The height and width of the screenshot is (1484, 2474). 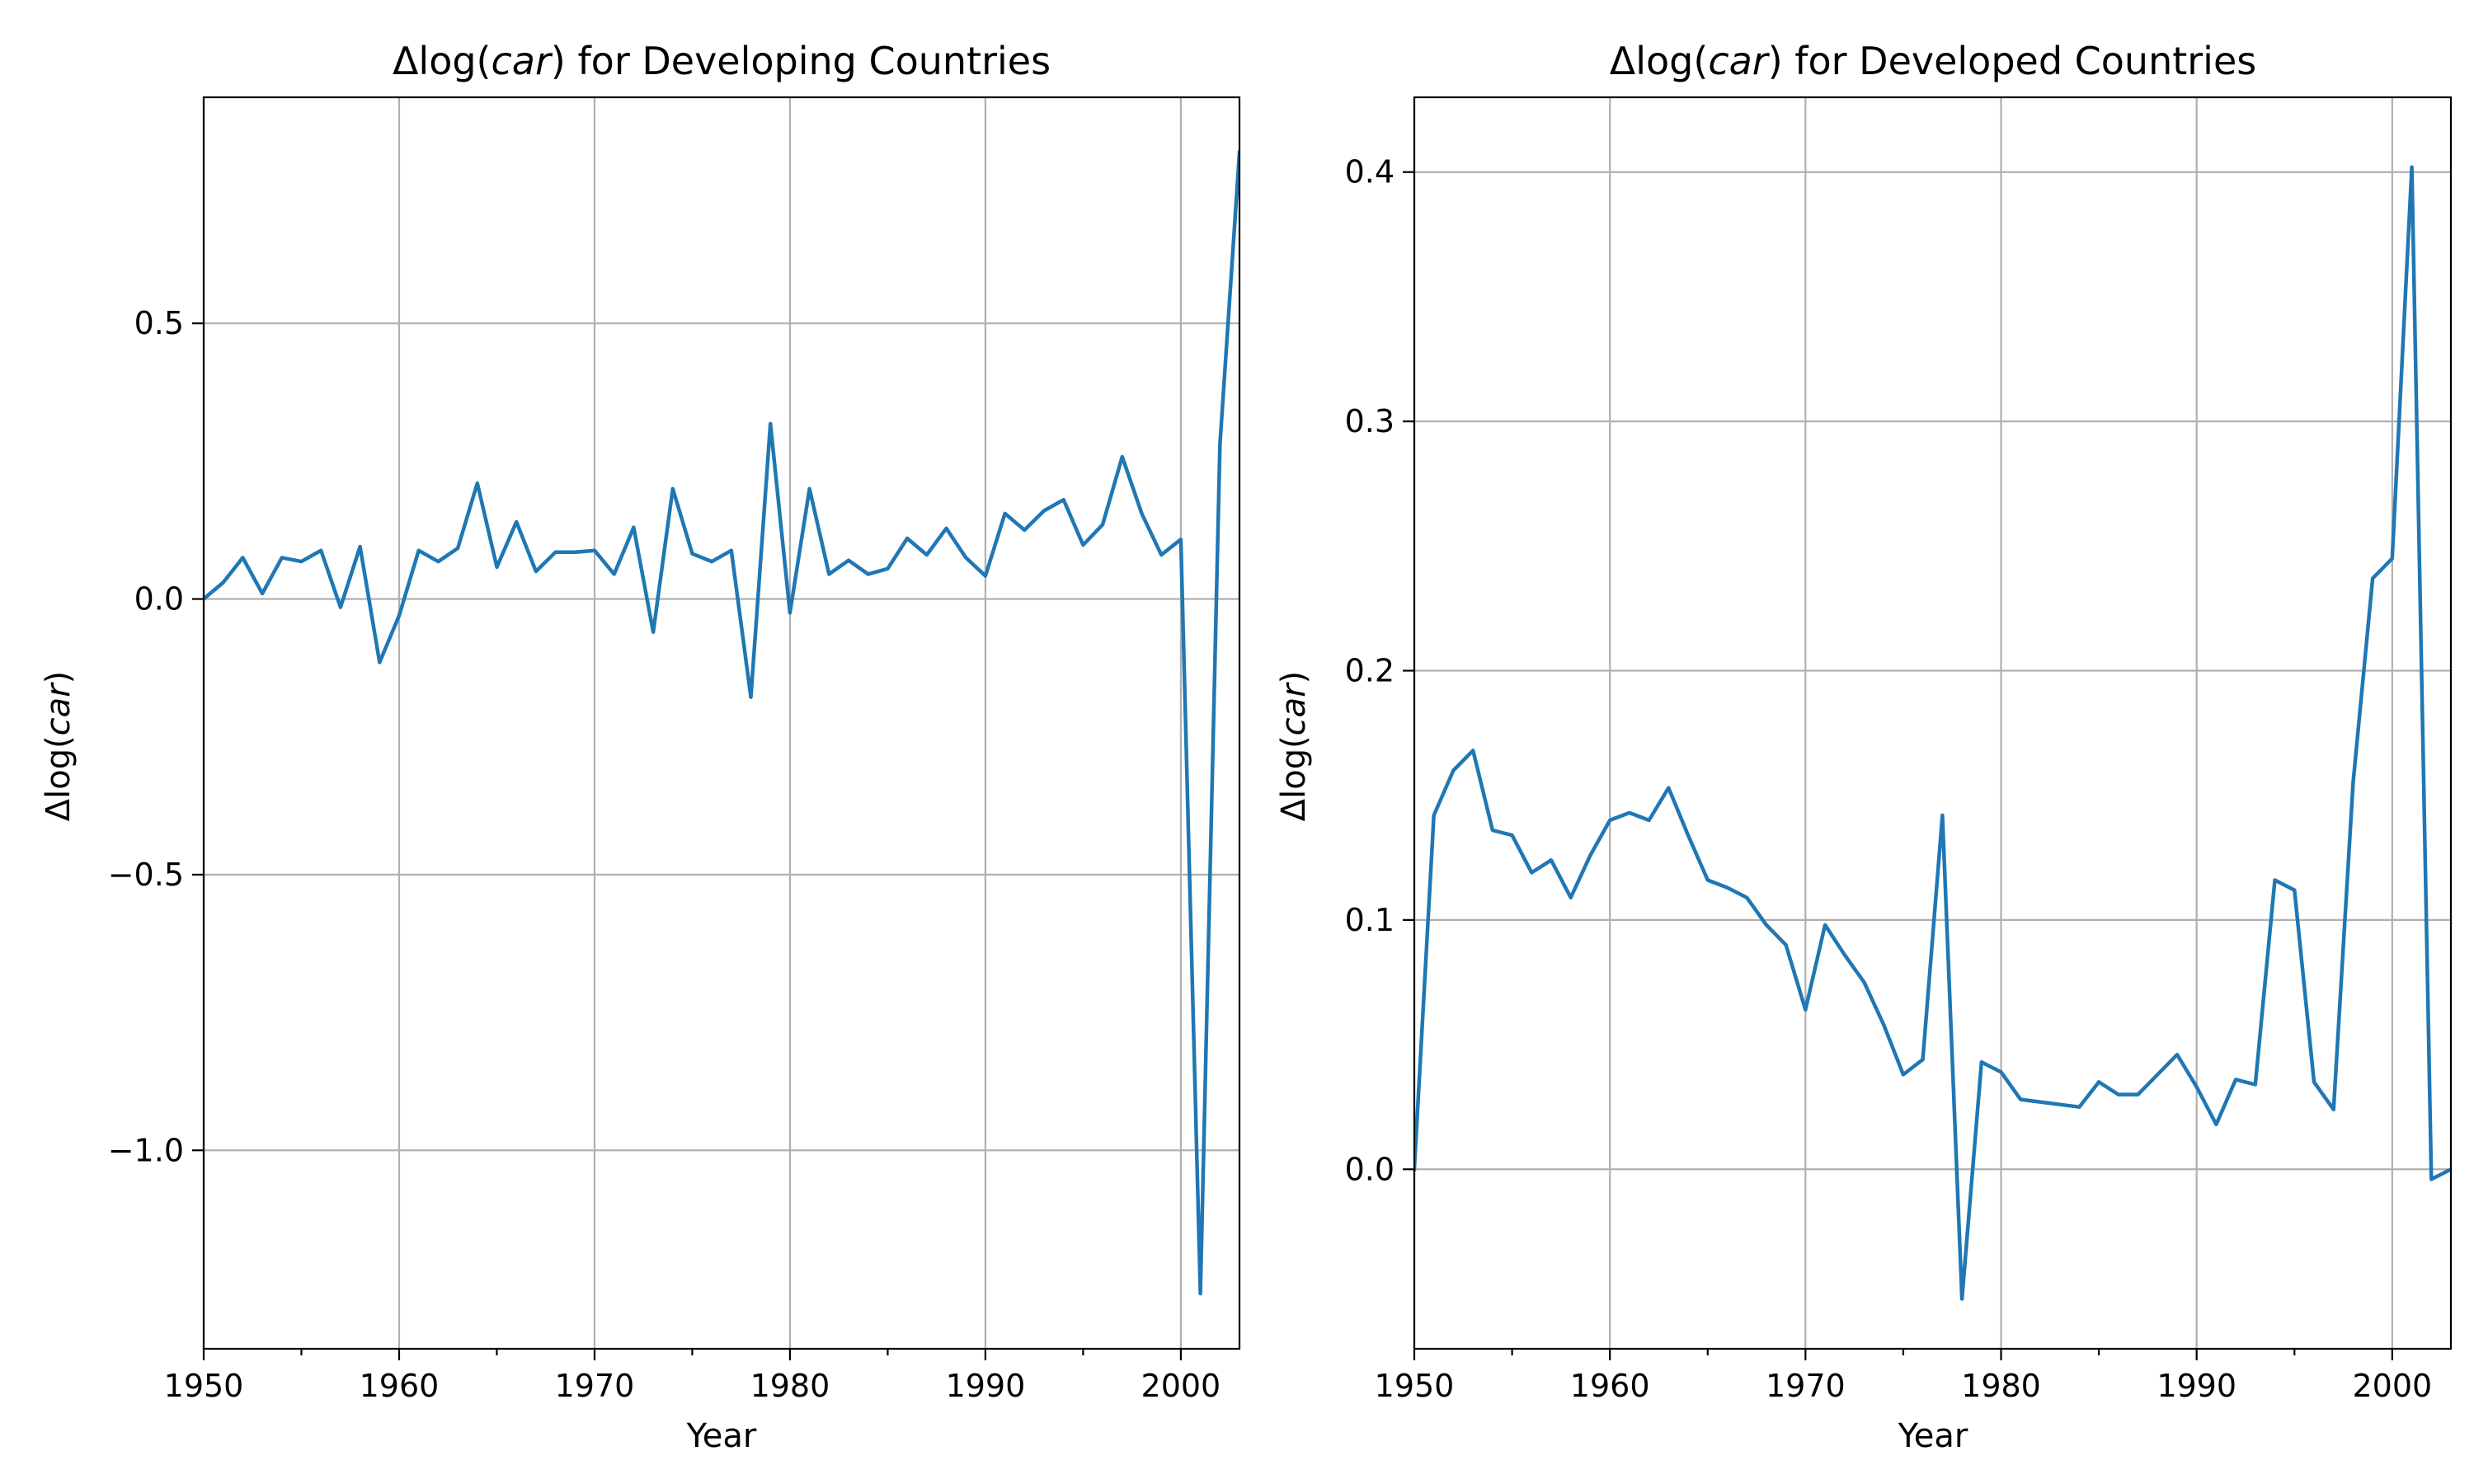 I want to click on chart-title: Δlog(car) for Developed Countries, so click(x=1933, y=61).